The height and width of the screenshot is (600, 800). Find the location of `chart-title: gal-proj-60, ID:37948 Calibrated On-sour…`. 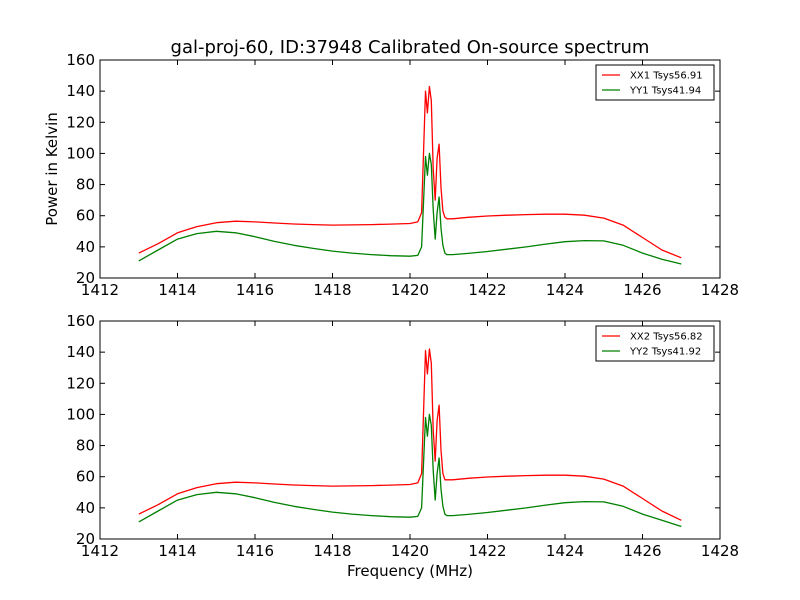

chart-title: gal-proj-60, ID:37948 Calibrated On-sour… is located at coordinates (410, 47).